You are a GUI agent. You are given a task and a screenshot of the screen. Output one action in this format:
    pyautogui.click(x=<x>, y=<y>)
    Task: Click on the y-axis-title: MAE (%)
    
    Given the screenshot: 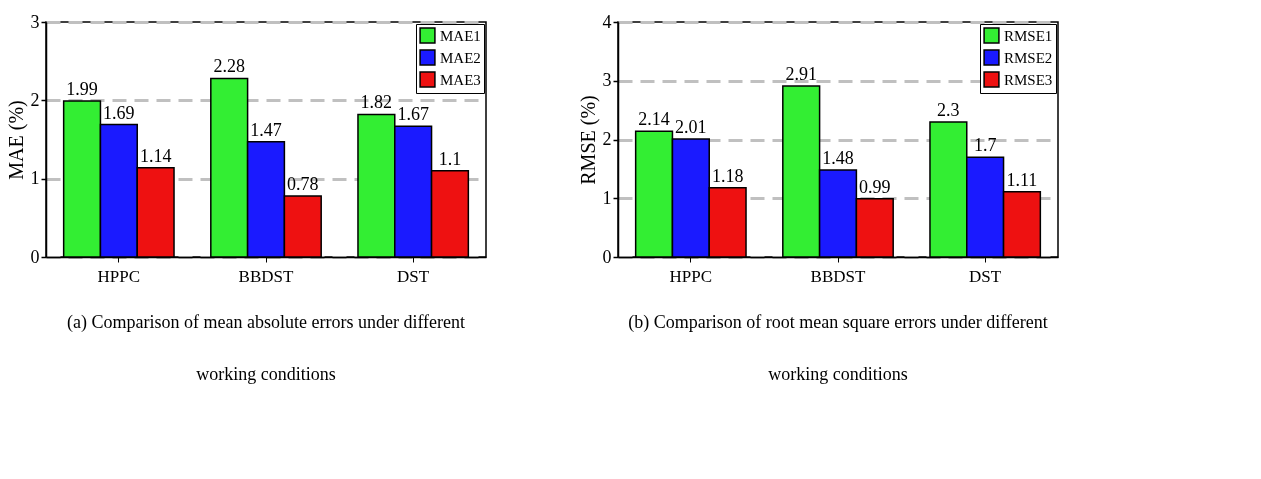 What is the action you would take?
    pyautogui.click(x=16, y=140)
    